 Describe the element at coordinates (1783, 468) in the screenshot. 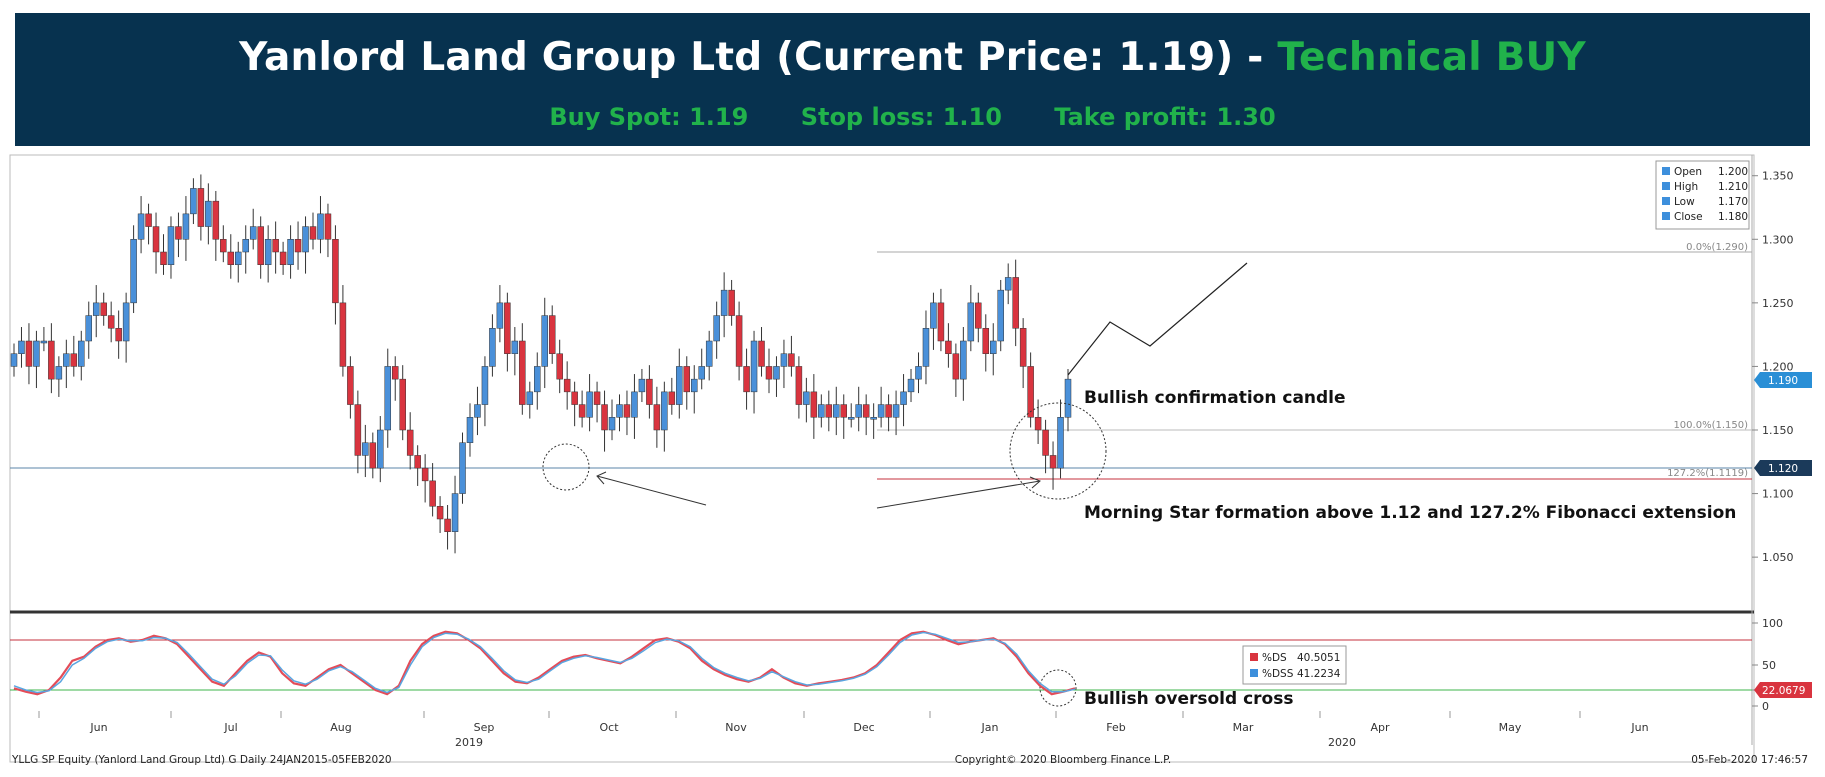

I see `support-badge: 1.120` at that location.